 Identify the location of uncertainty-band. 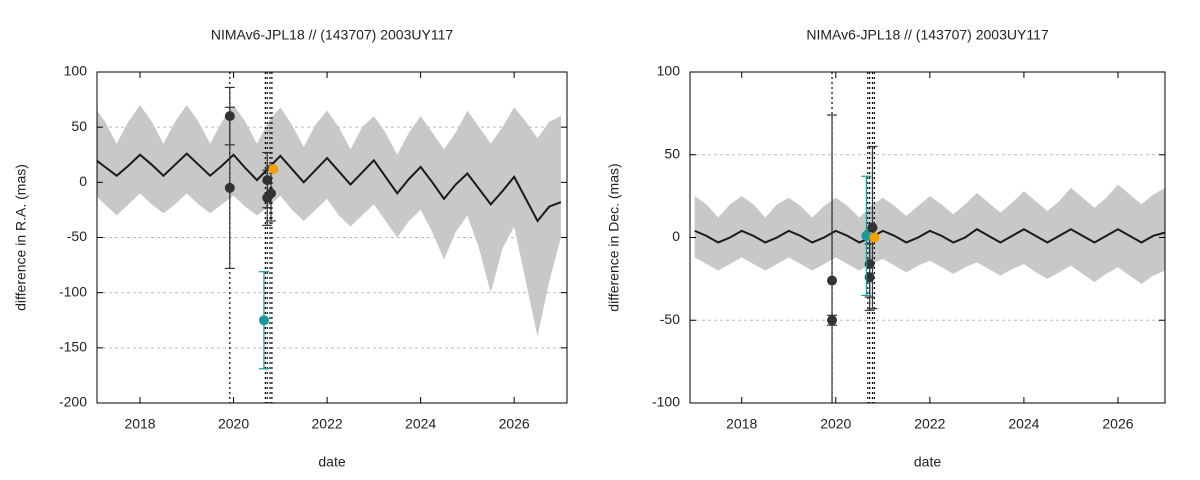
(929, 234).